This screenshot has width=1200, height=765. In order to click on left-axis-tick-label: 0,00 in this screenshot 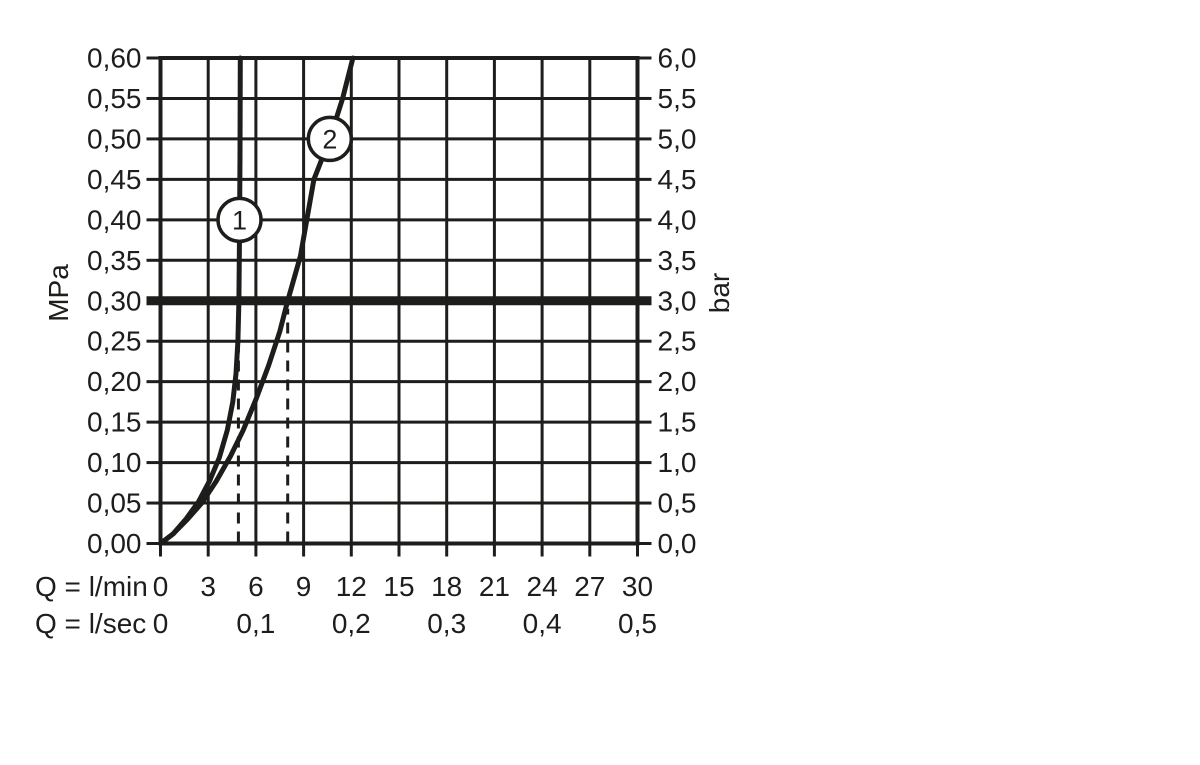, I will do `click(114, 543)`.